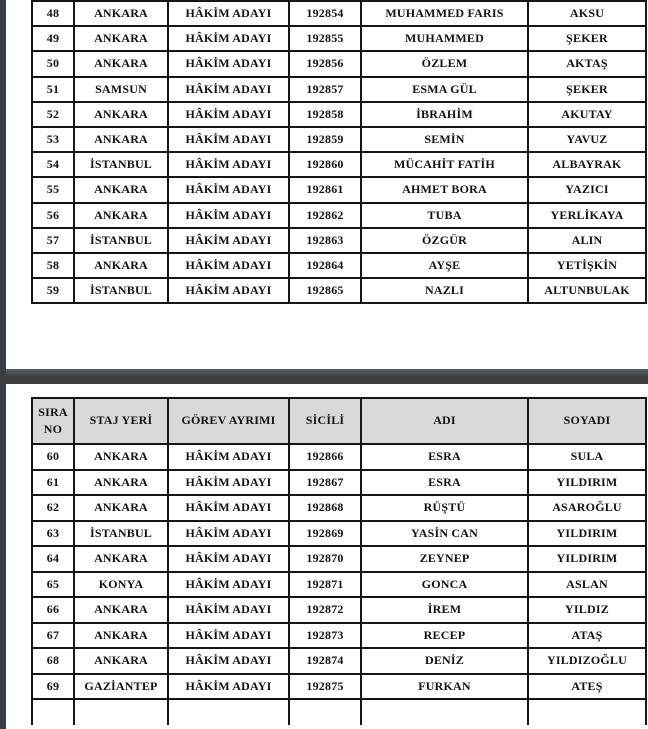 The width and height of the screenshot is (648, 729). What do you see at coordinates (53, 610) in the screenshot?
I see `cell-sira-no: 66` at bounding box center [53, 610].